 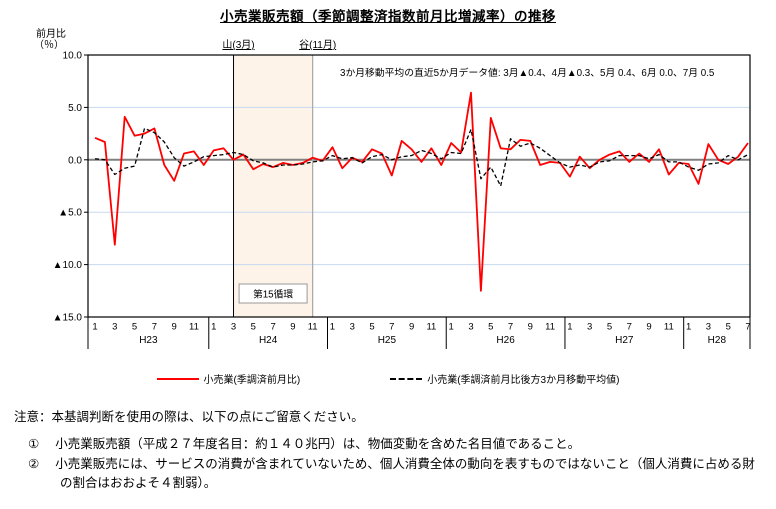 What do you see at coordinates (317, 45) in the screenshot?
I see `trough-annotation: 谷(11月)` at bounding box center [317, 45].